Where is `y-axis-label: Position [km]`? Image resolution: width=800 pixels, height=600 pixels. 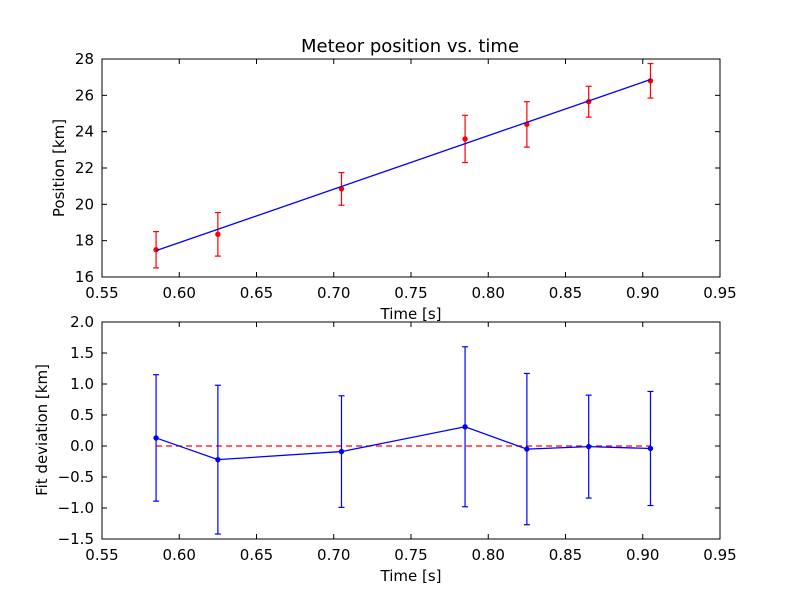
y-axis-label: Position [km] is located at coordinates (59, 168).